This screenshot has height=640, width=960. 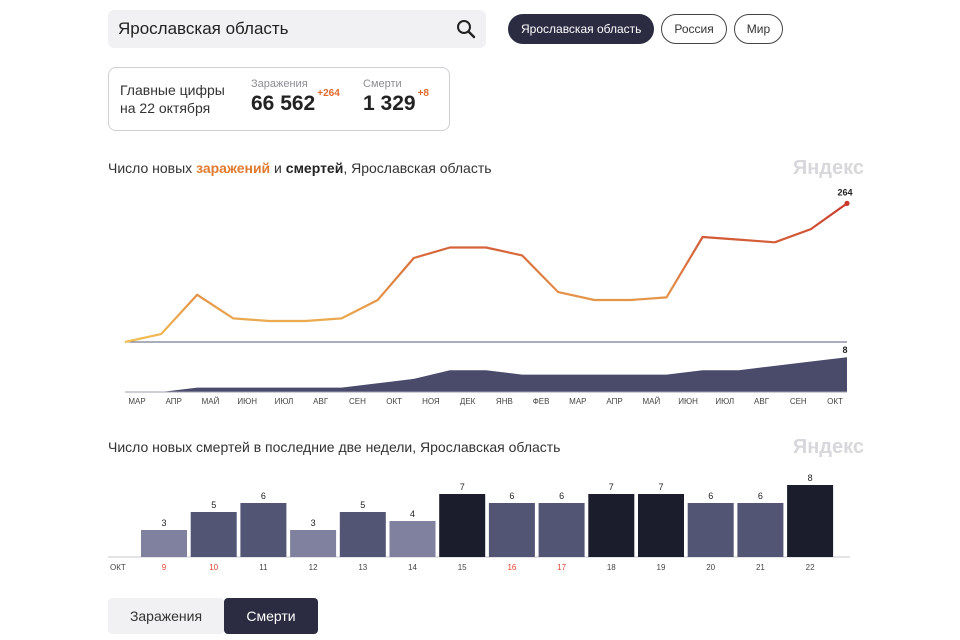 I want to click on infections-delta: +264, so click(x=328, y=93).